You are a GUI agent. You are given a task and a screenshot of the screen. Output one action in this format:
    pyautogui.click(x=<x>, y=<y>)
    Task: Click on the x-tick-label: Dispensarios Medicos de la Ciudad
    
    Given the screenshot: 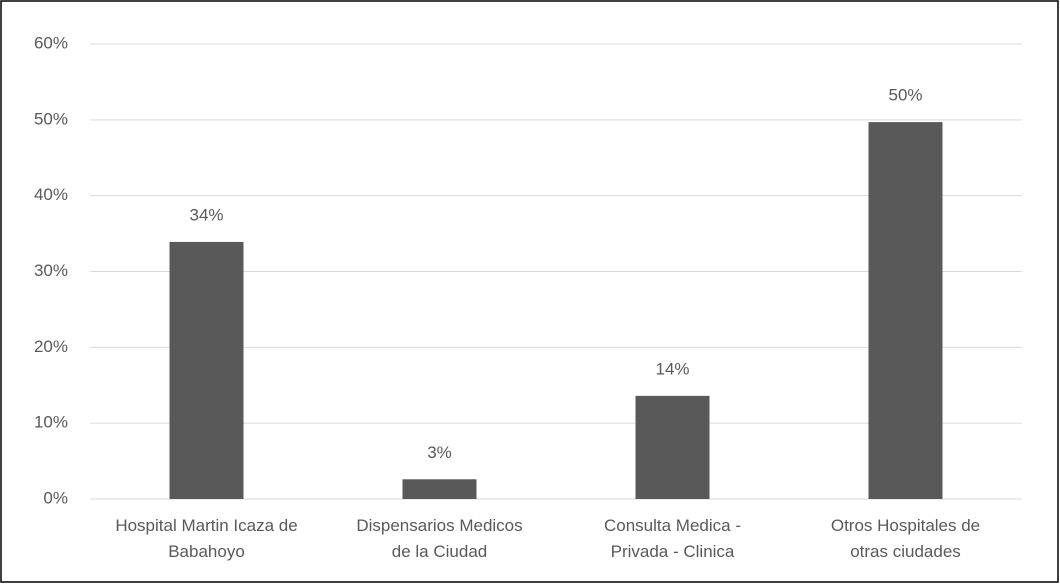 What is the action you would take?
    pyautogui.click(x=439, y=538)
    